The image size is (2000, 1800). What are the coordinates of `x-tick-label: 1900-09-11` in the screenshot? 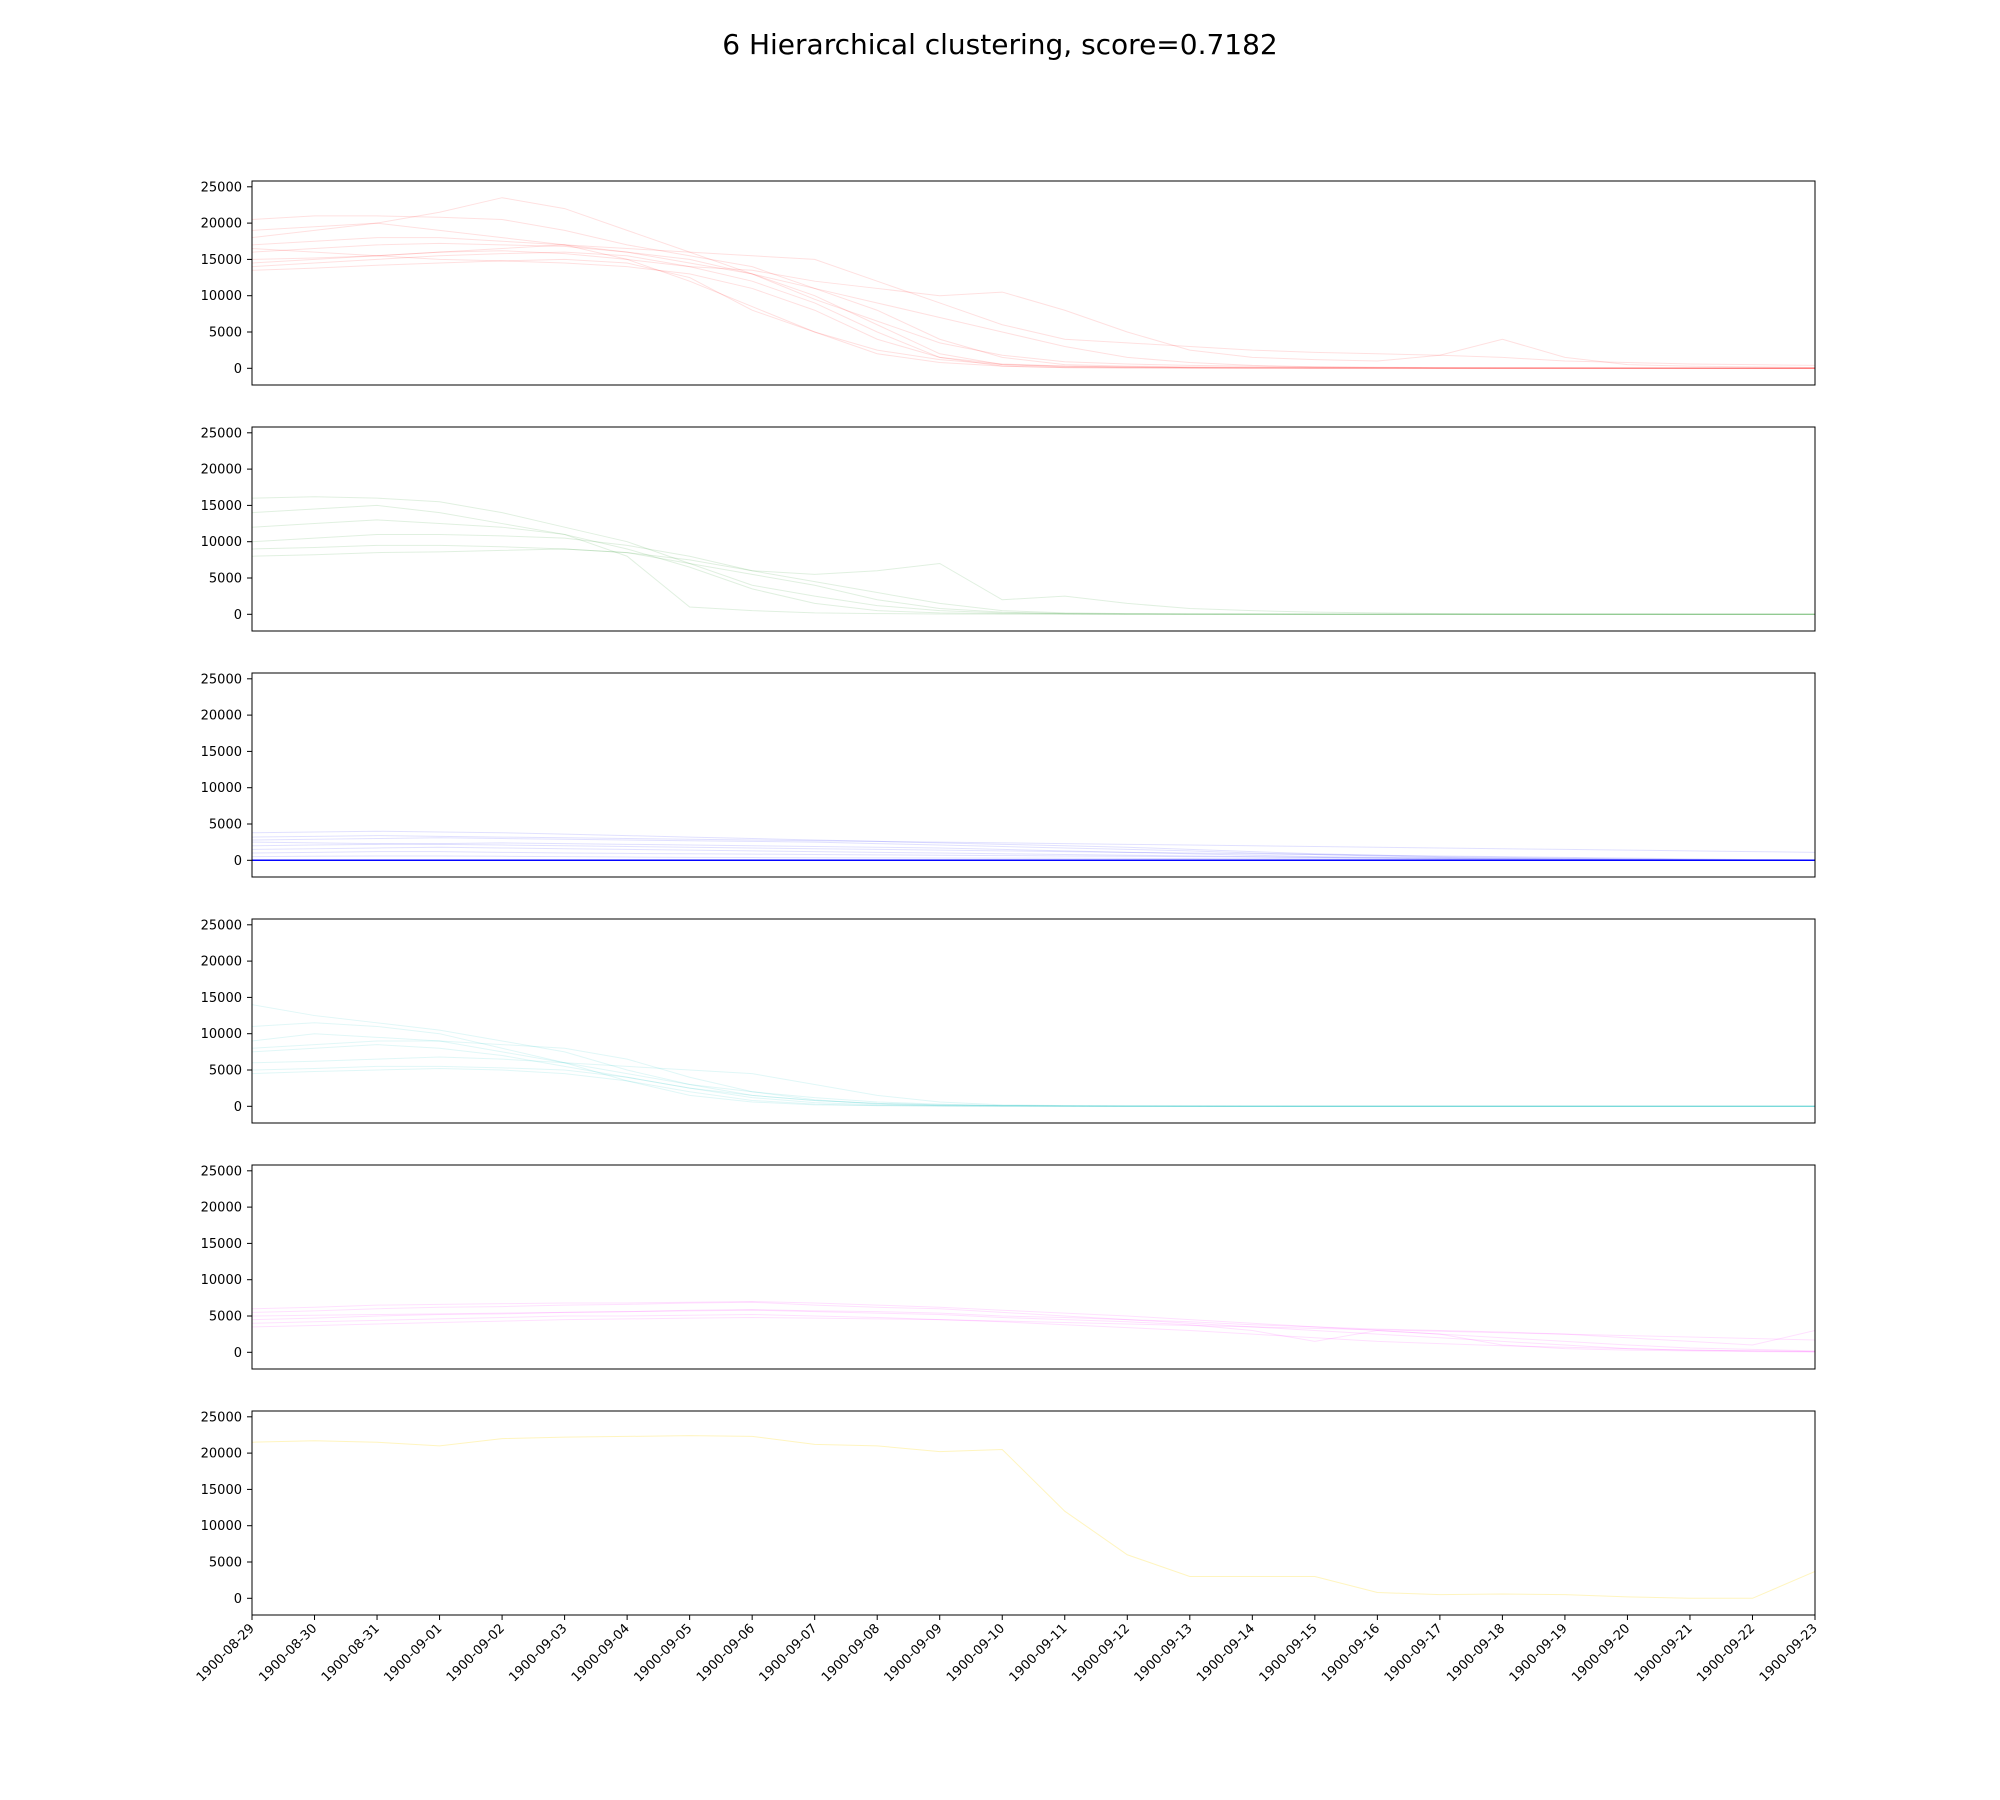 It's located at (1039, 1653).